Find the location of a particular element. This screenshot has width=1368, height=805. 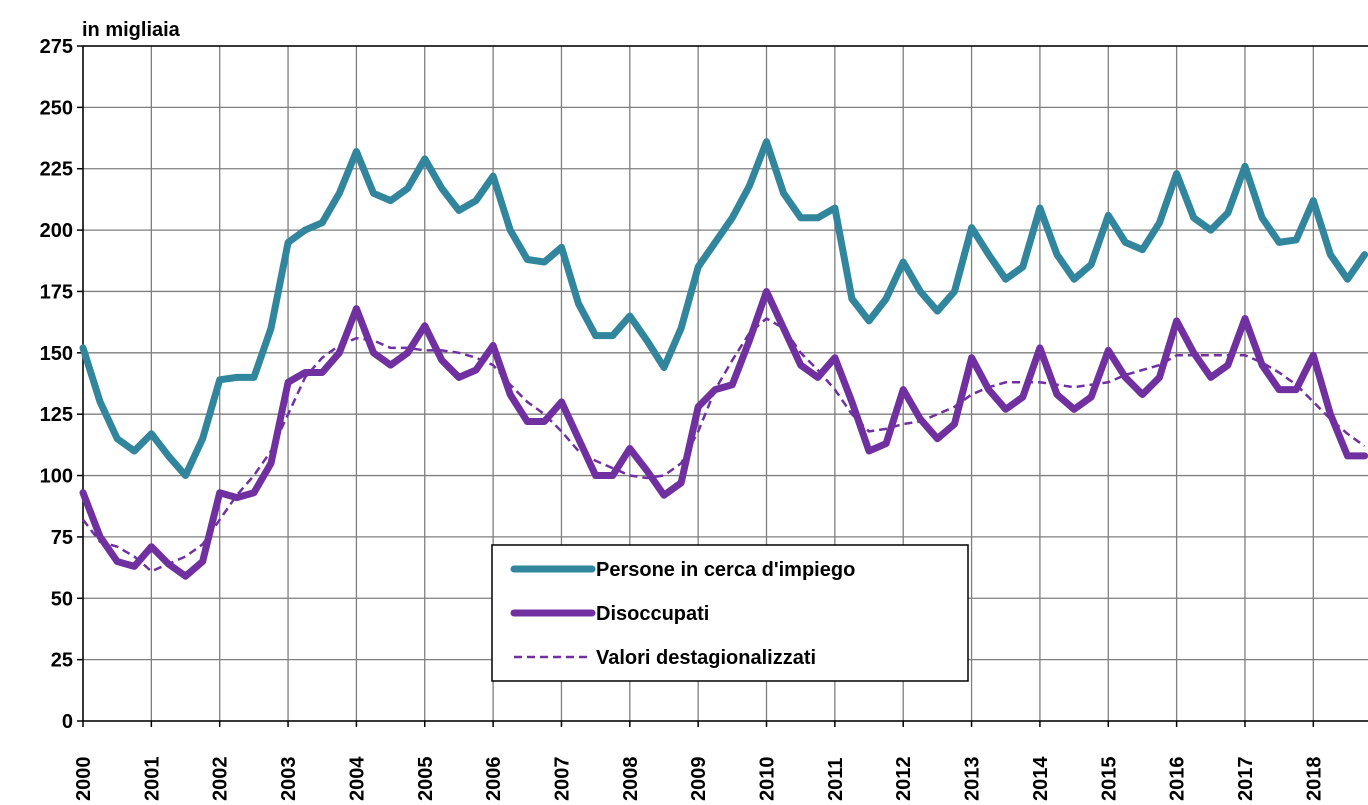

x-tick-label: 2017 is located at coordinates (1246, 779).